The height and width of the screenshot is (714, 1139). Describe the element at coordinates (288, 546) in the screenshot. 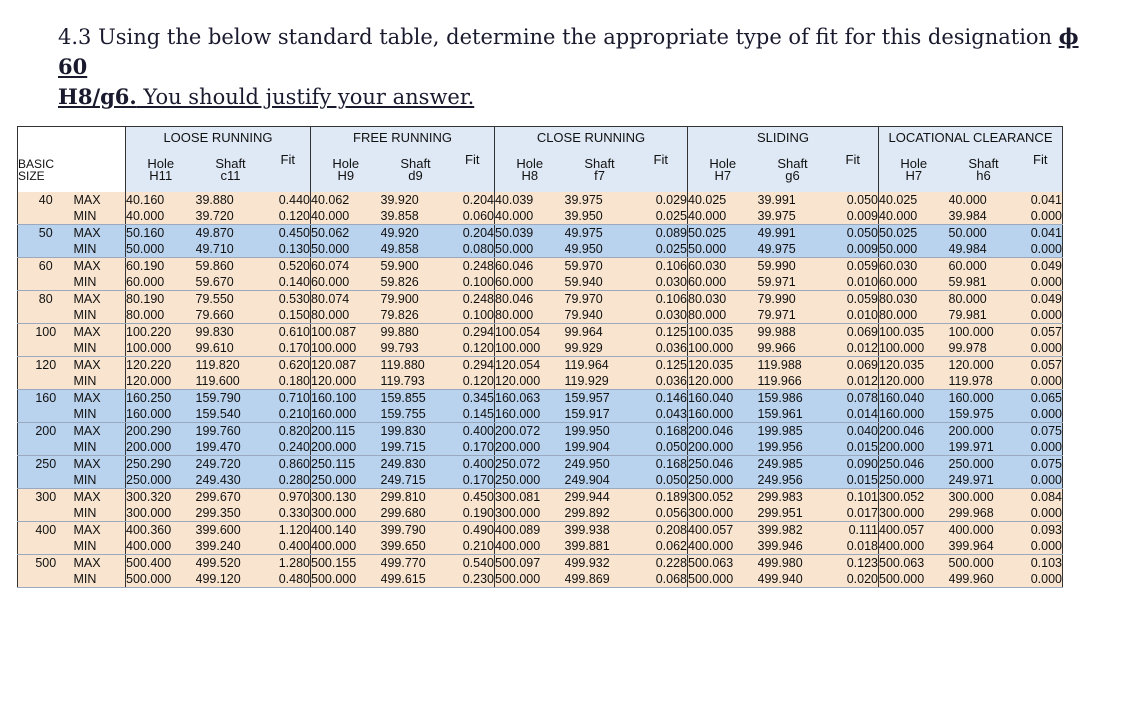

I see `fit-value: 0.400` at that location.